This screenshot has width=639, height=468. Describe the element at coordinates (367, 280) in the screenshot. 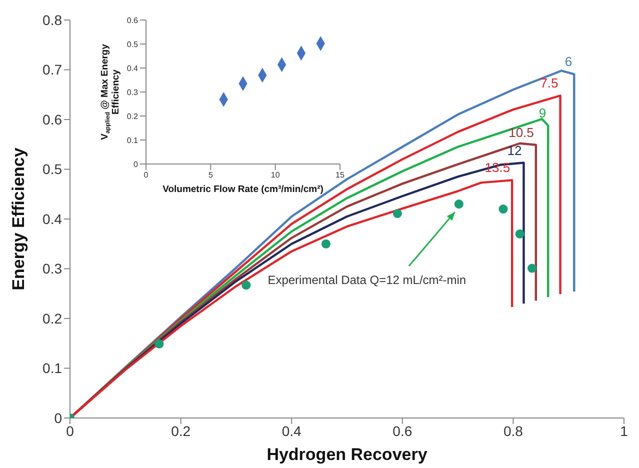

I see `annotation: Experimental Data Q=12 mL/cm²-min` at that location.